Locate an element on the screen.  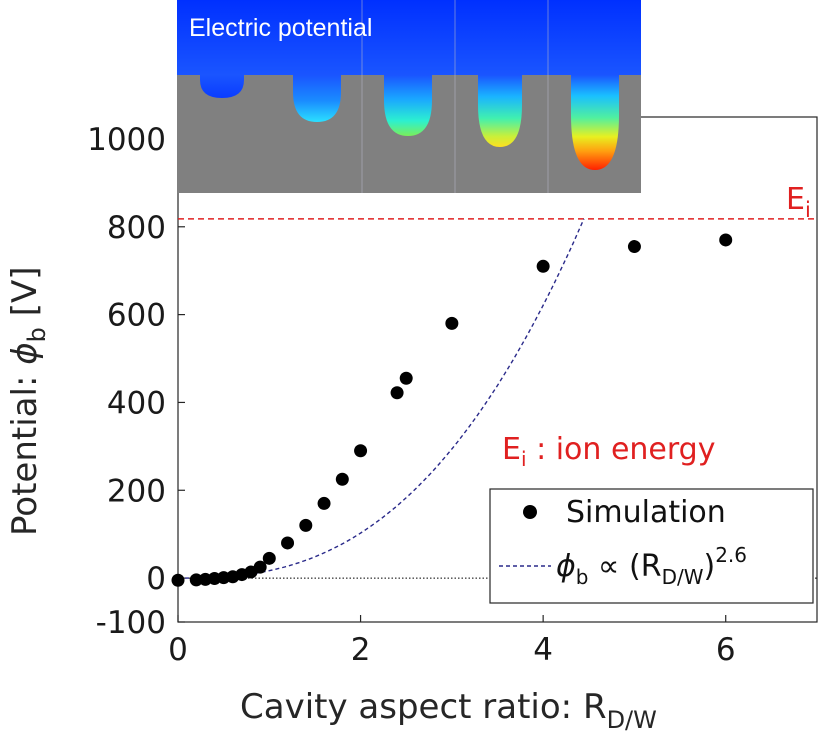
electric-potential-inset: Electric potential is located at coordinates (409, 96).